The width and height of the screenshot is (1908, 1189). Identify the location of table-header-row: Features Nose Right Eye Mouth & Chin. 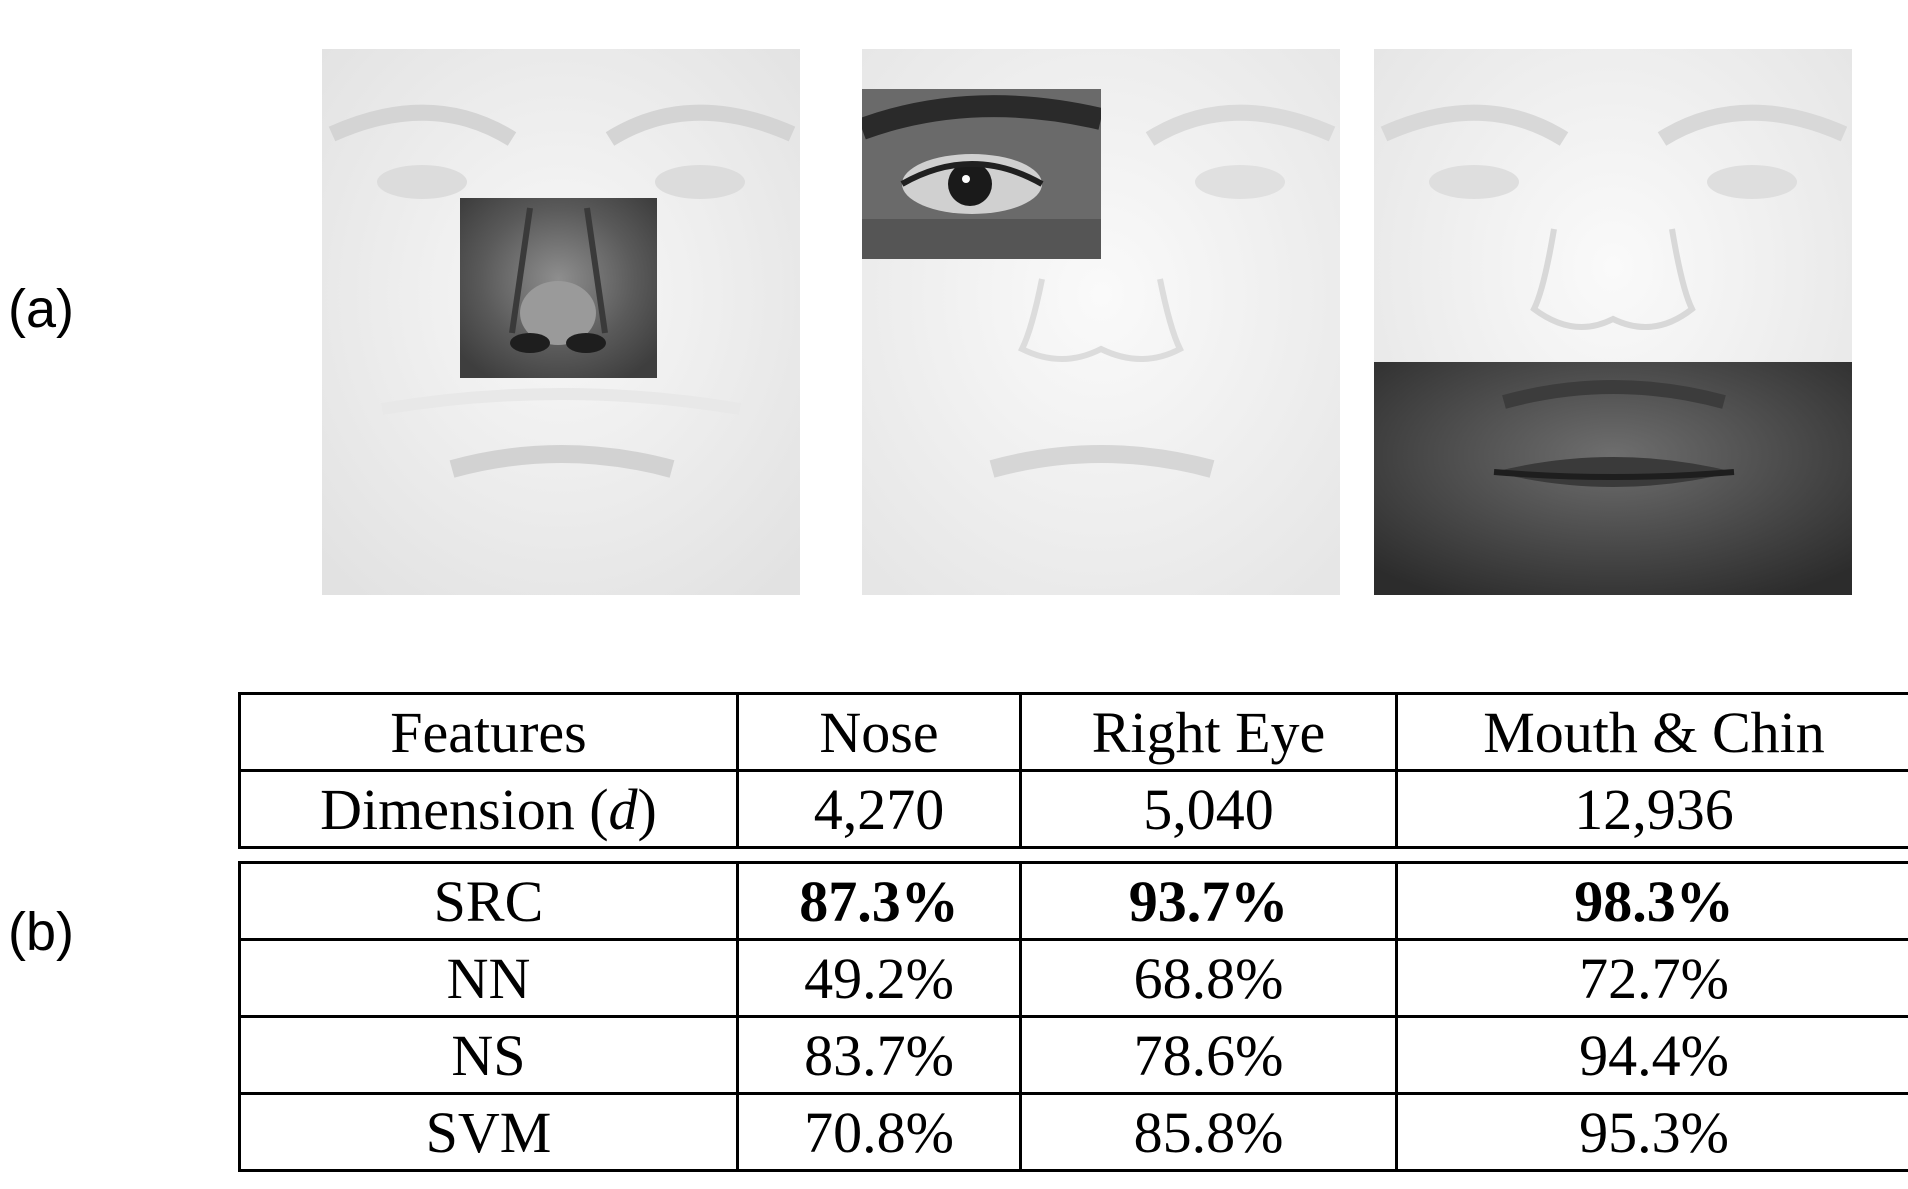
(1073, 732).